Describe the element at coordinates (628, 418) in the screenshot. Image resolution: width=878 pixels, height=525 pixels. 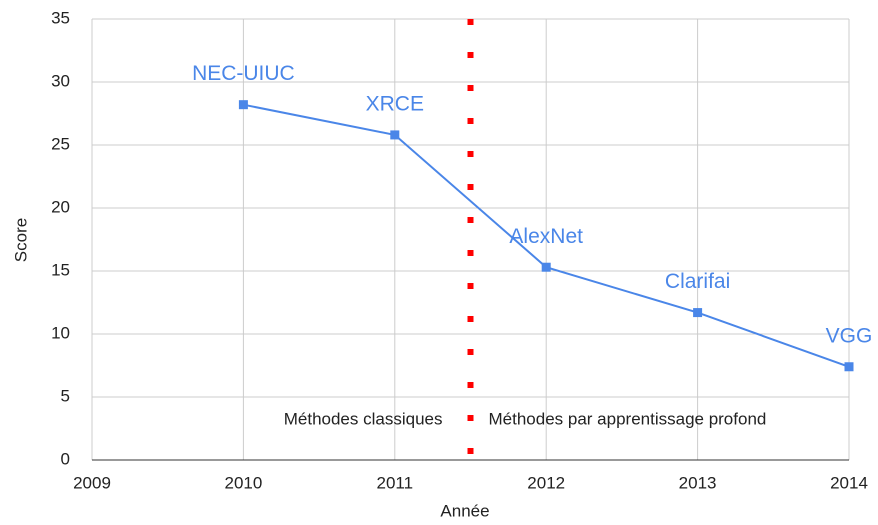
I see `annotation: Méthodes par apprentissage profond` at that location.